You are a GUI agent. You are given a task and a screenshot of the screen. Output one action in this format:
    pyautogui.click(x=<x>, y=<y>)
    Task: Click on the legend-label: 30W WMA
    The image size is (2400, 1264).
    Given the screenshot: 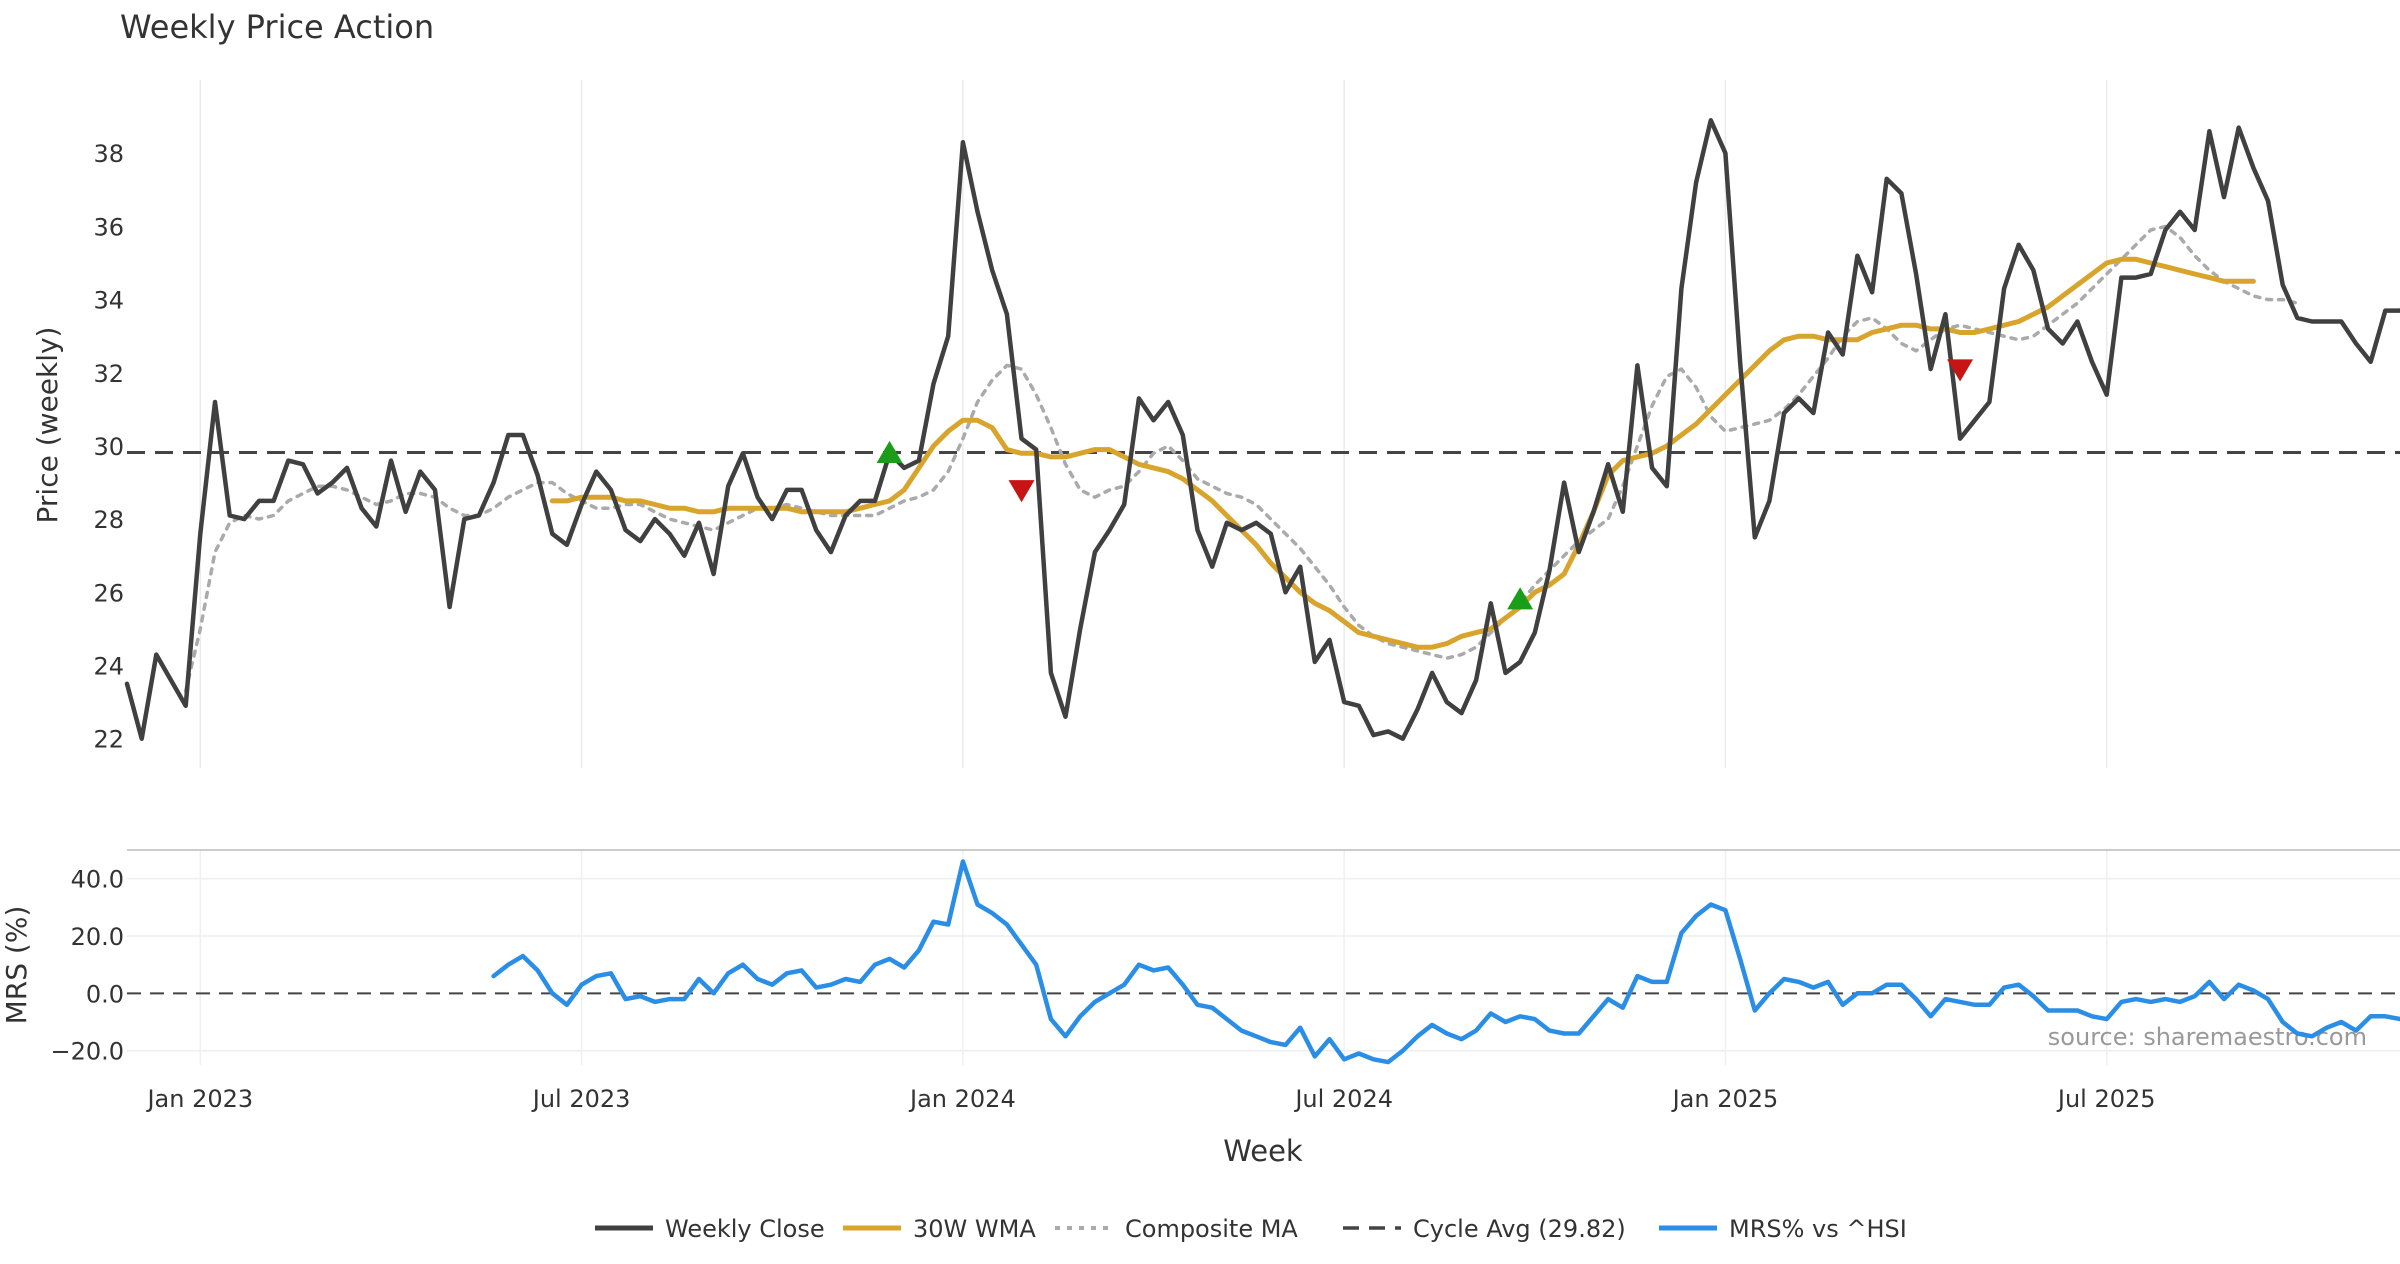 What is the action you would take?
    pyautogui.click(x=974, y=1229)
    